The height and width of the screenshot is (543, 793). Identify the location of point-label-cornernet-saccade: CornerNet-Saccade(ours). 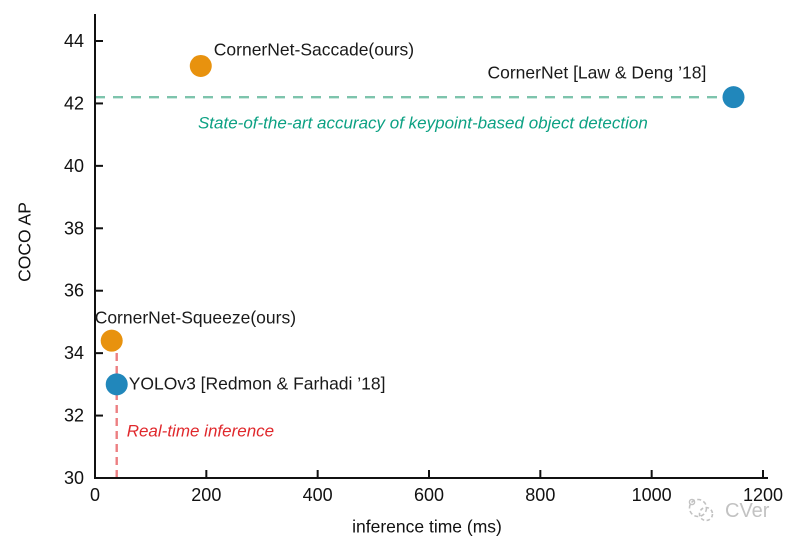
(314, 49).